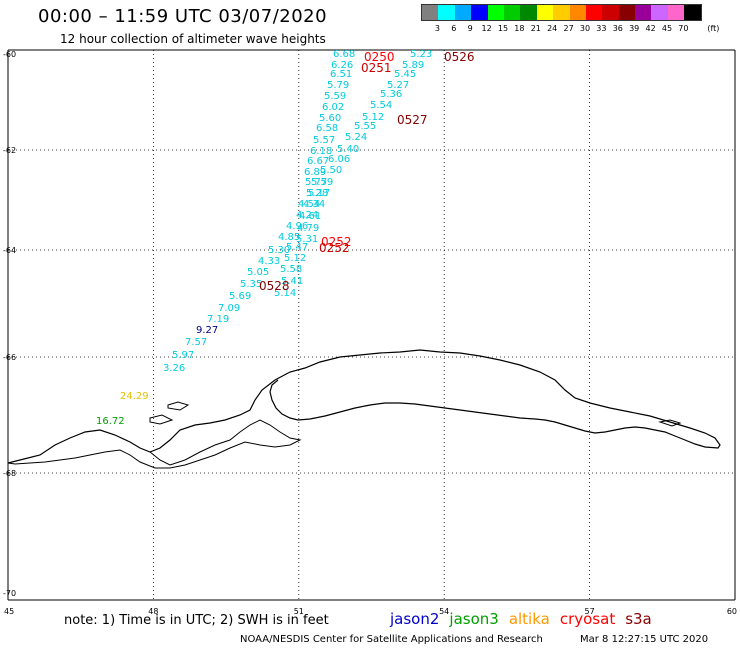 Image resolution: width=740 pixels, height=650 pixels. I want to click on wave-height-value: 24.29, so click(134, 396).